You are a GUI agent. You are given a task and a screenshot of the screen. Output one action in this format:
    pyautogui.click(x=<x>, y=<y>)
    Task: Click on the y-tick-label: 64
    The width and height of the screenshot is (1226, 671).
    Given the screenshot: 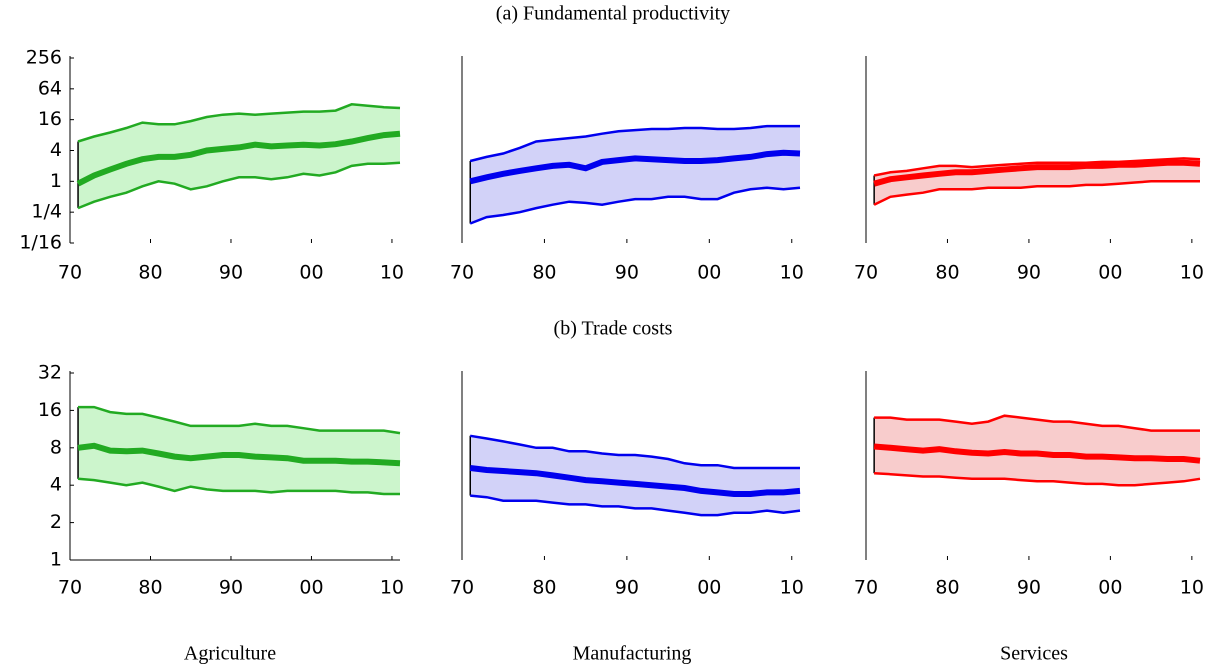 What is the action you would take?
    pyautogui.click(x=50, y=88)
    